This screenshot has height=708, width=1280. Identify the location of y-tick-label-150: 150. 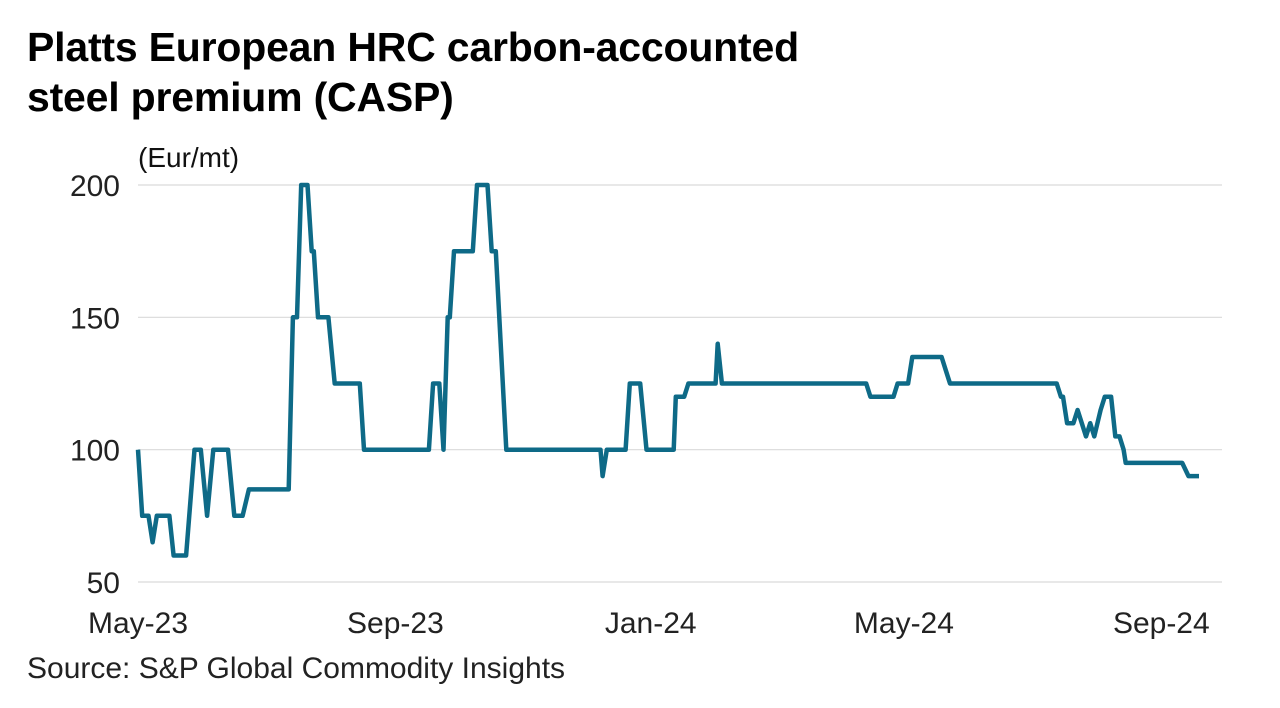
(95, 318).